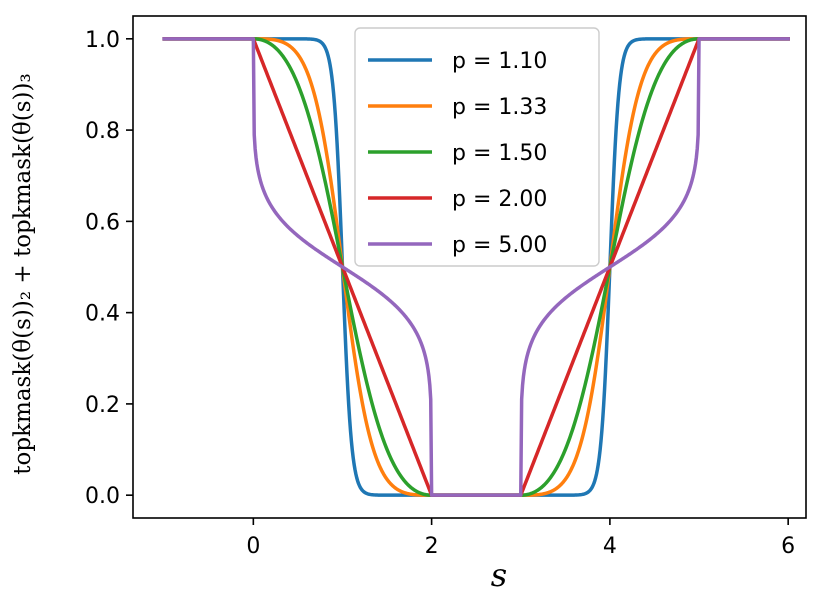 The image size is (822, 589). Describe the element at coordinates (610, 546) in the screenshot. I see `x-tick-label: 4` at that location.